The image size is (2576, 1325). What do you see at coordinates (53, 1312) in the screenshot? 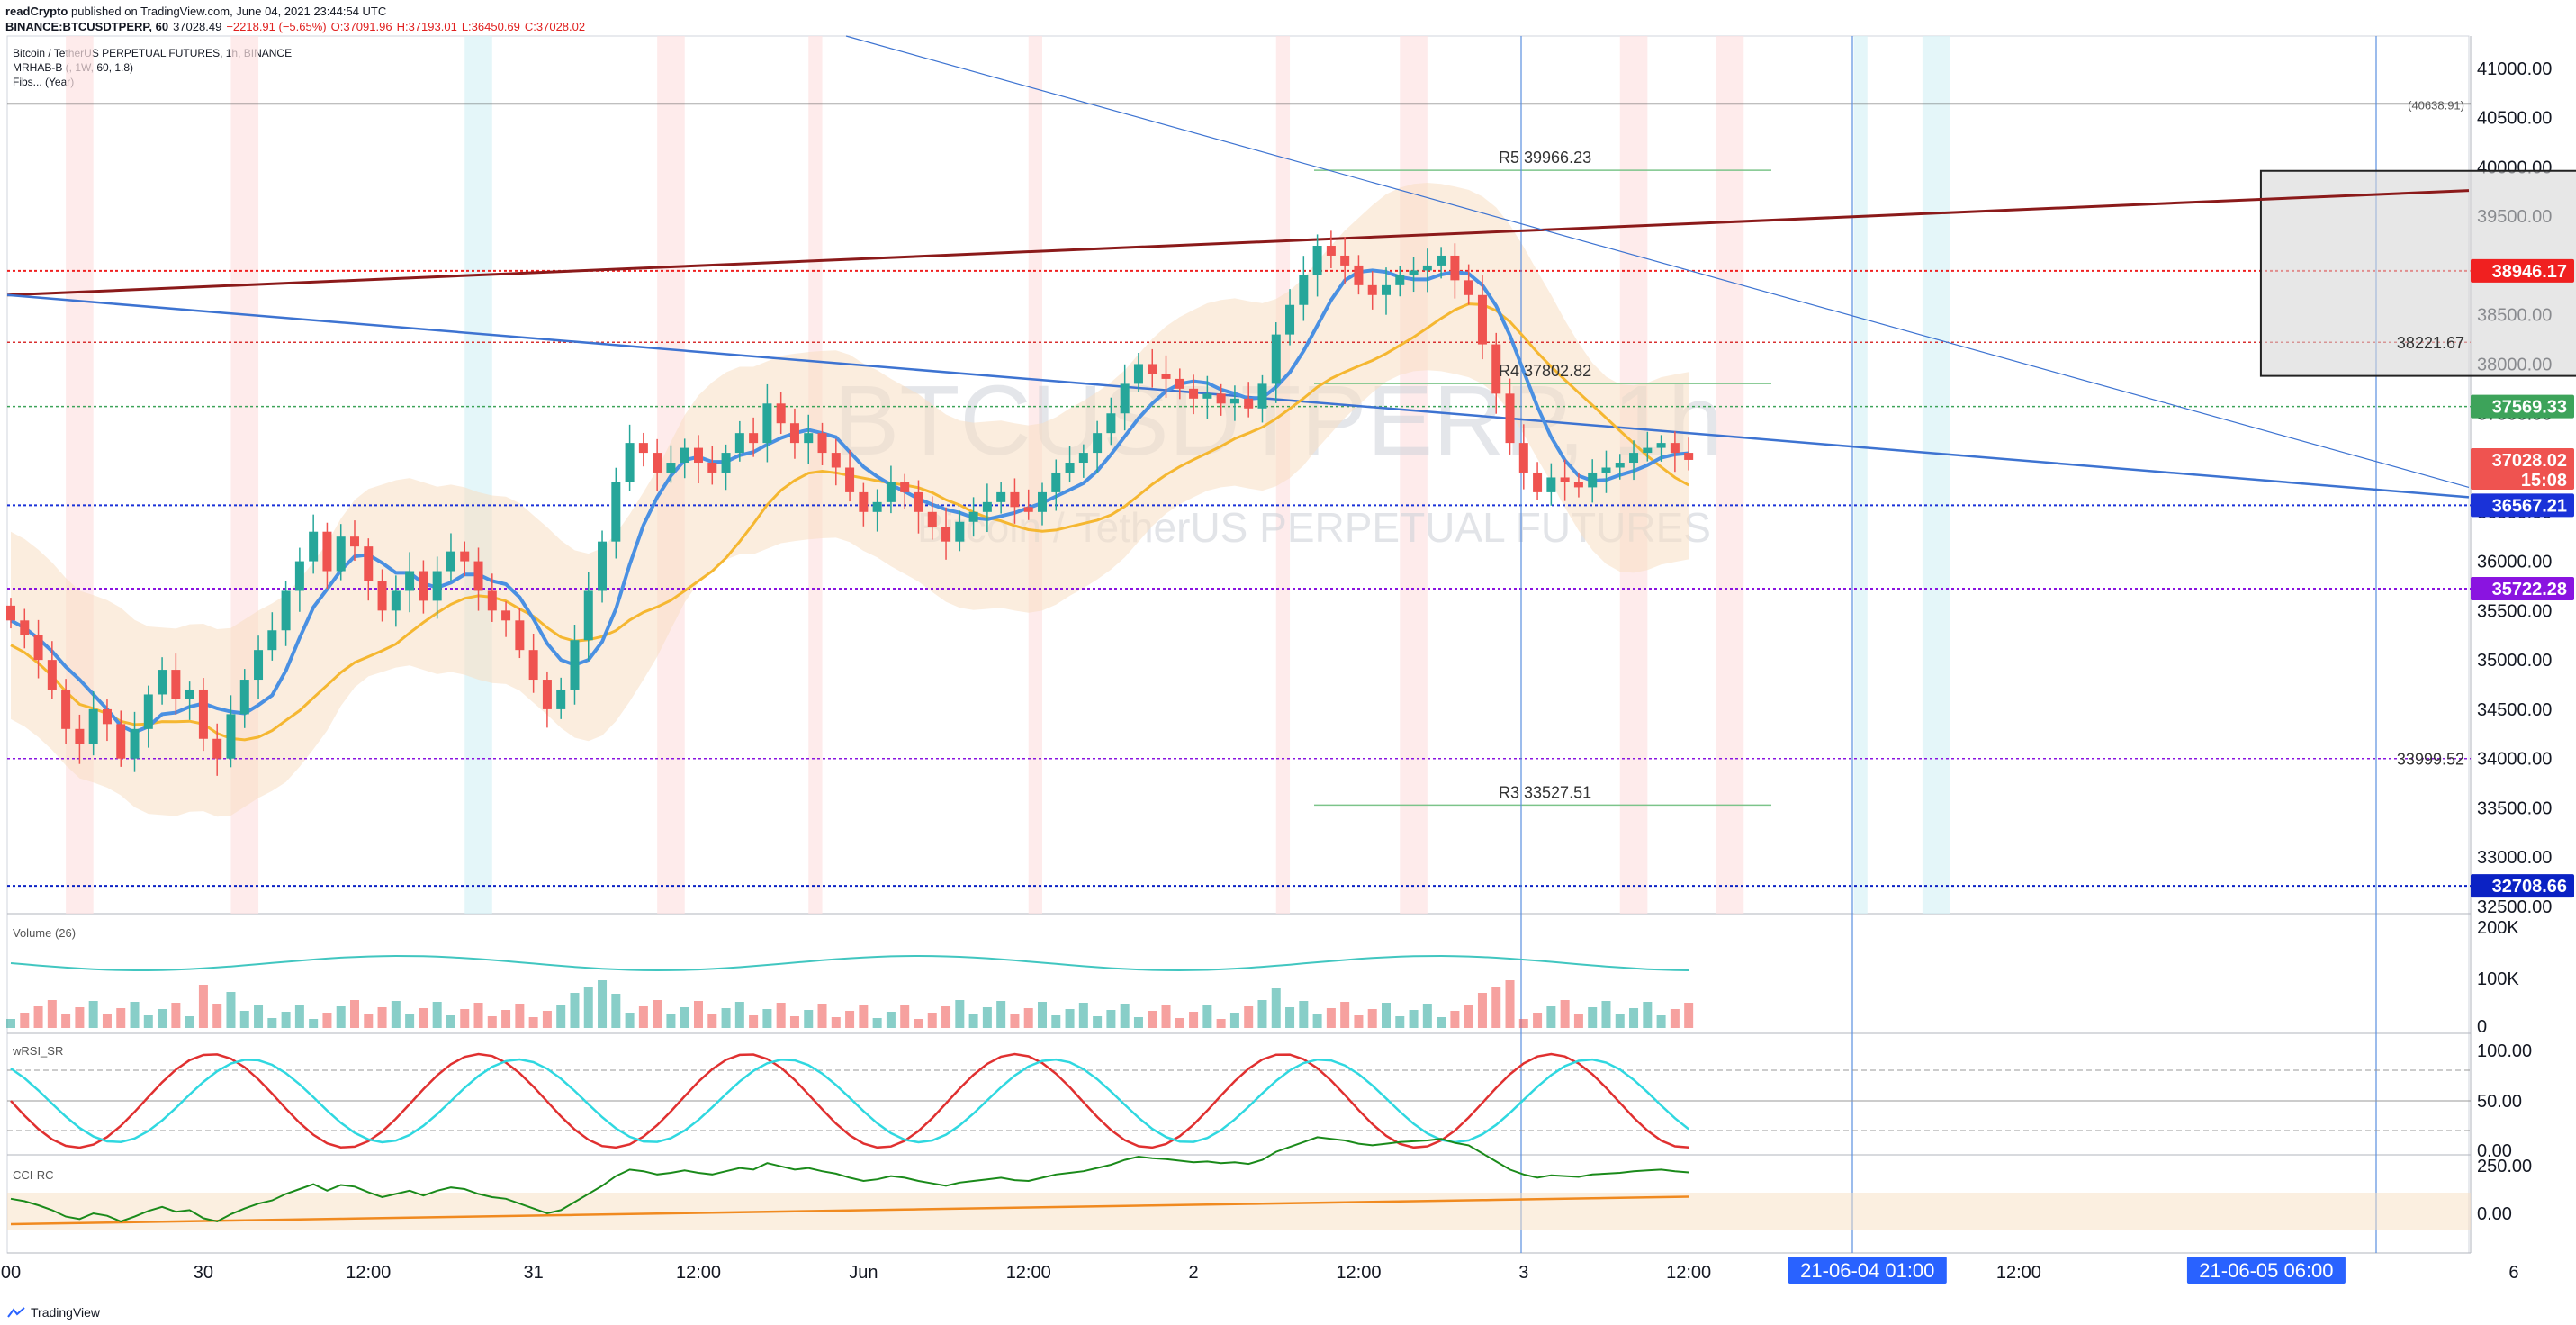
I see `tradingview-footer: TradingView` at bounding box center [53, 1312].